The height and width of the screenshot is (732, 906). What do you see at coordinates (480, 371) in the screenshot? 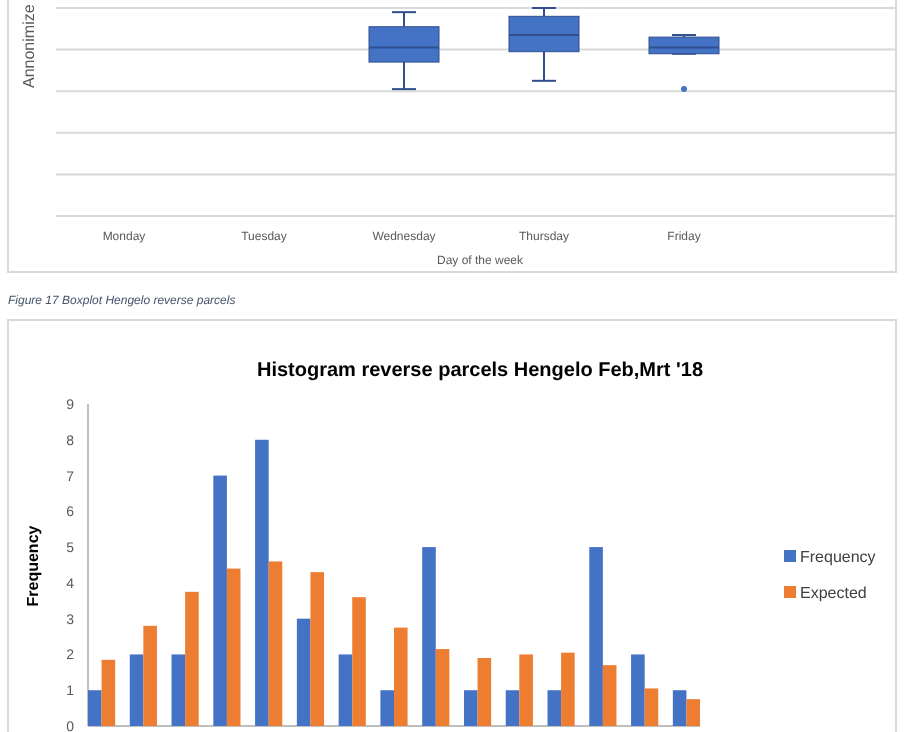
I see `chart-title: Histogram reverse parcels Hengelo Feb,Mrt '18` at bounding box center [480, 371].